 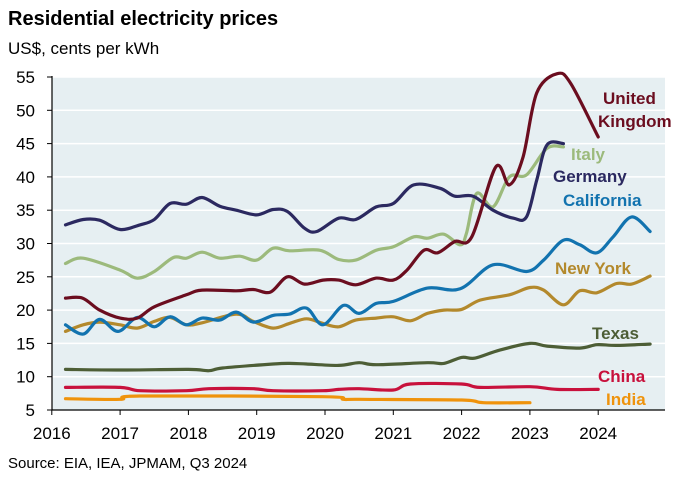 I want to click on series-line-india, so click(x=297, y=399).